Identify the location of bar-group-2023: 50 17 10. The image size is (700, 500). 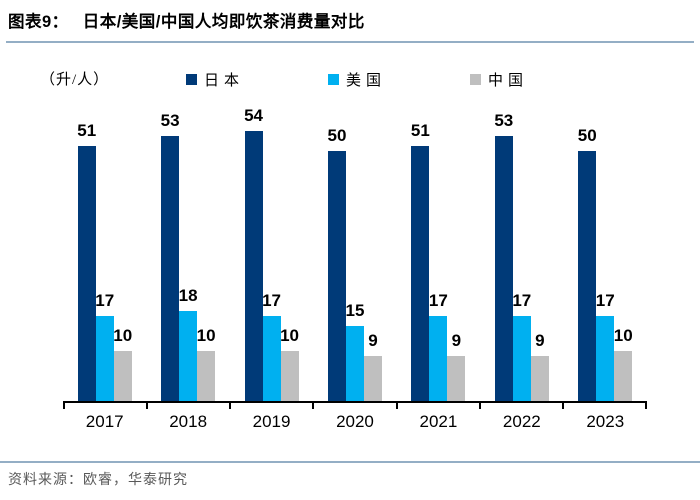
(605, 251).